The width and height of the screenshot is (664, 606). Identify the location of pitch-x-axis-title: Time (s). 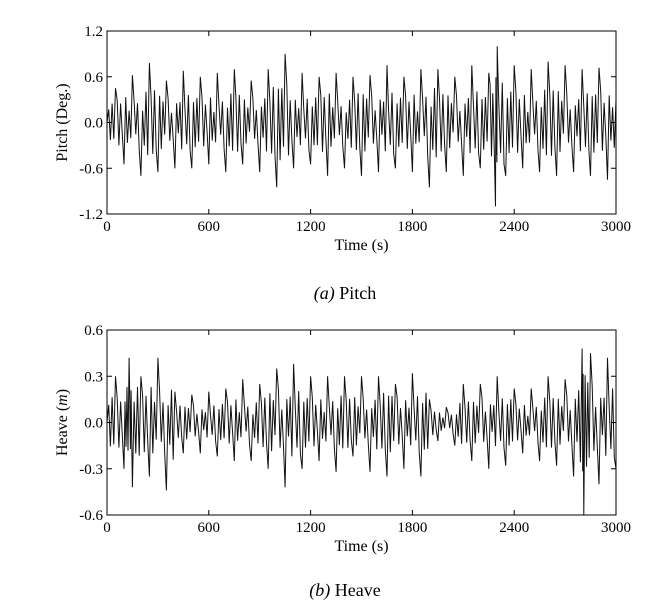
(361, 245).